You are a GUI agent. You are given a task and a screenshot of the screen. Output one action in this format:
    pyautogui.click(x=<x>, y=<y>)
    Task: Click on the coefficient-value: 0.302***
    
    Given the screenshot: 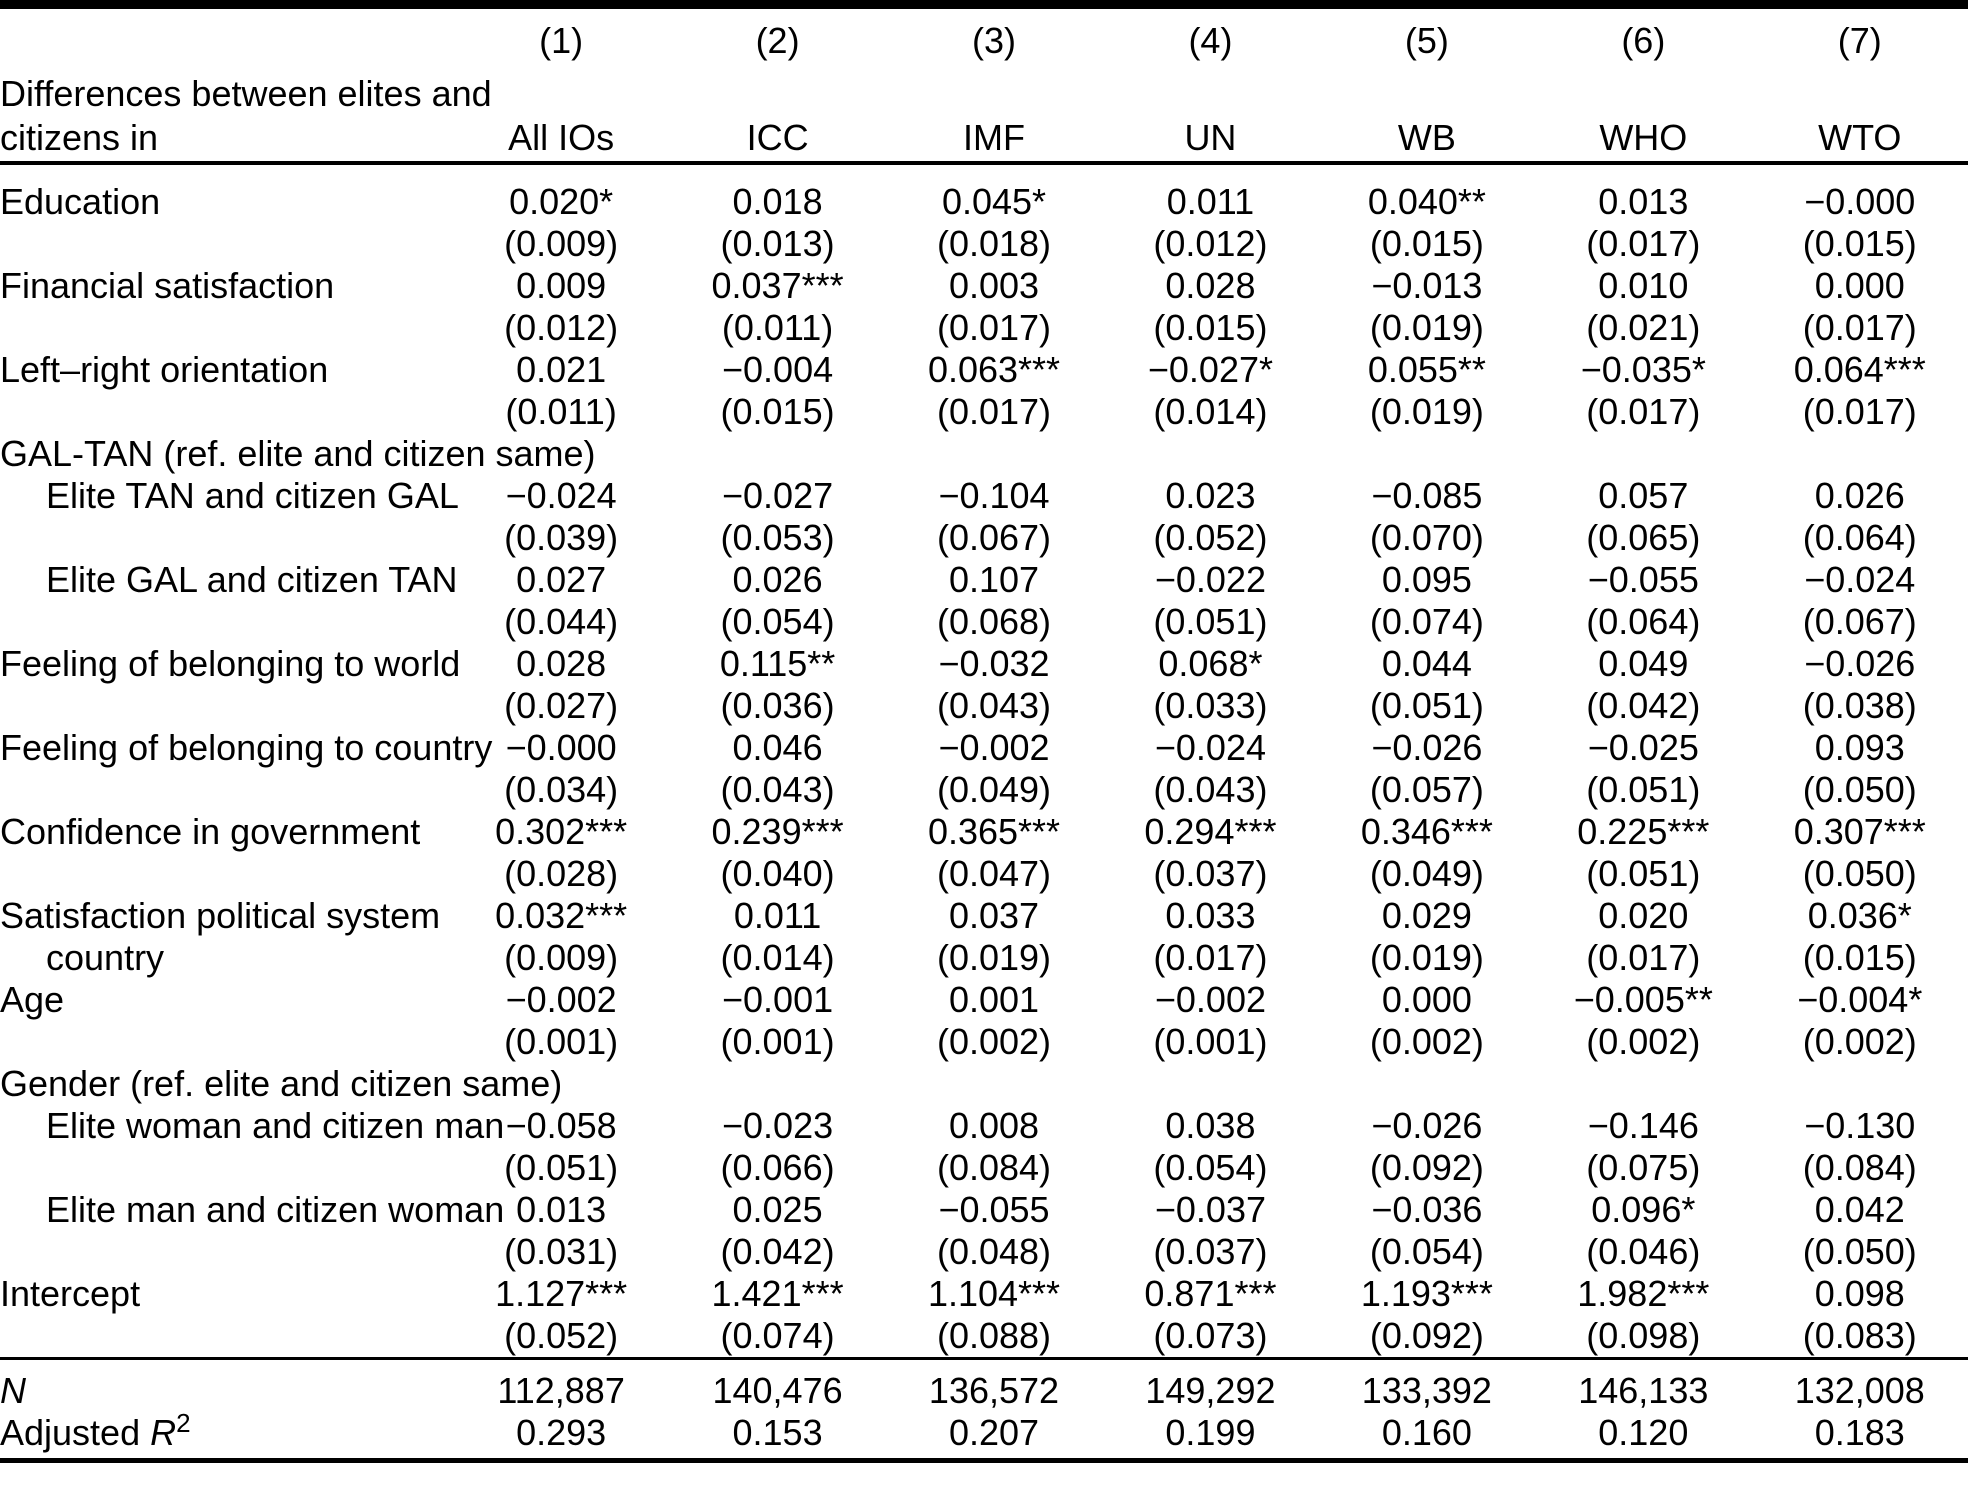 What is the action you would take?
    pyautogui.click(x=561, y=831)
    